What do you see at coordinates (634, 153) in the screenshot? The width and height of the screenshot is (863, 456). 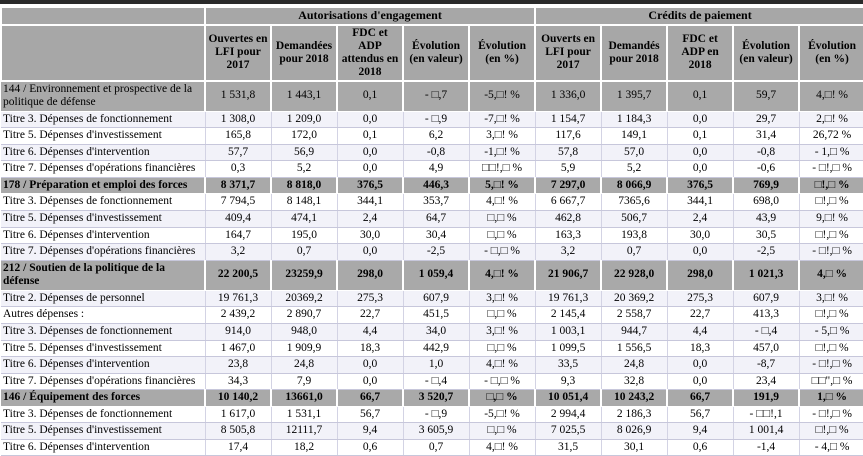 I see `value-cell: 57,0` at bounding box center [634, 153].